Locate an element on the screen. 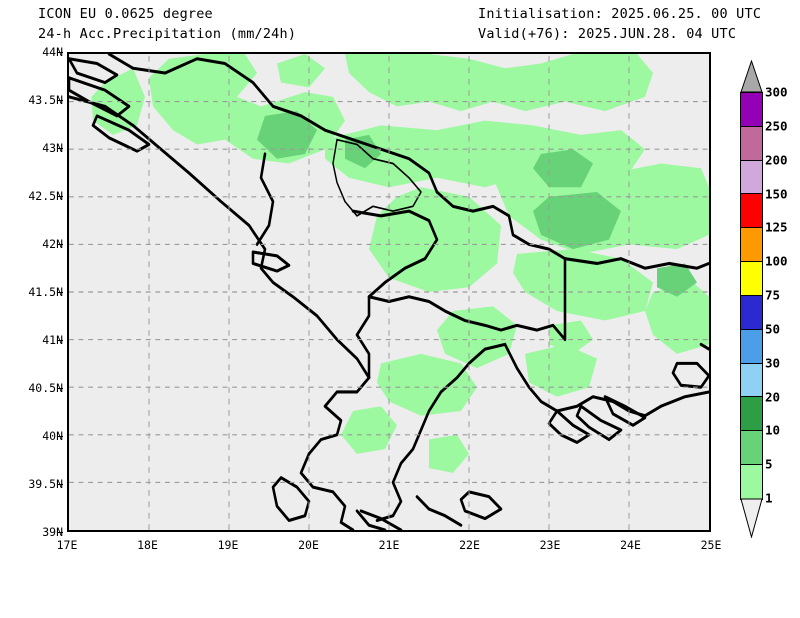  longitude-axis: 17E 18E 19E 20E 21E 22E 23E 24E 25E is located at coordinates (389, 543).